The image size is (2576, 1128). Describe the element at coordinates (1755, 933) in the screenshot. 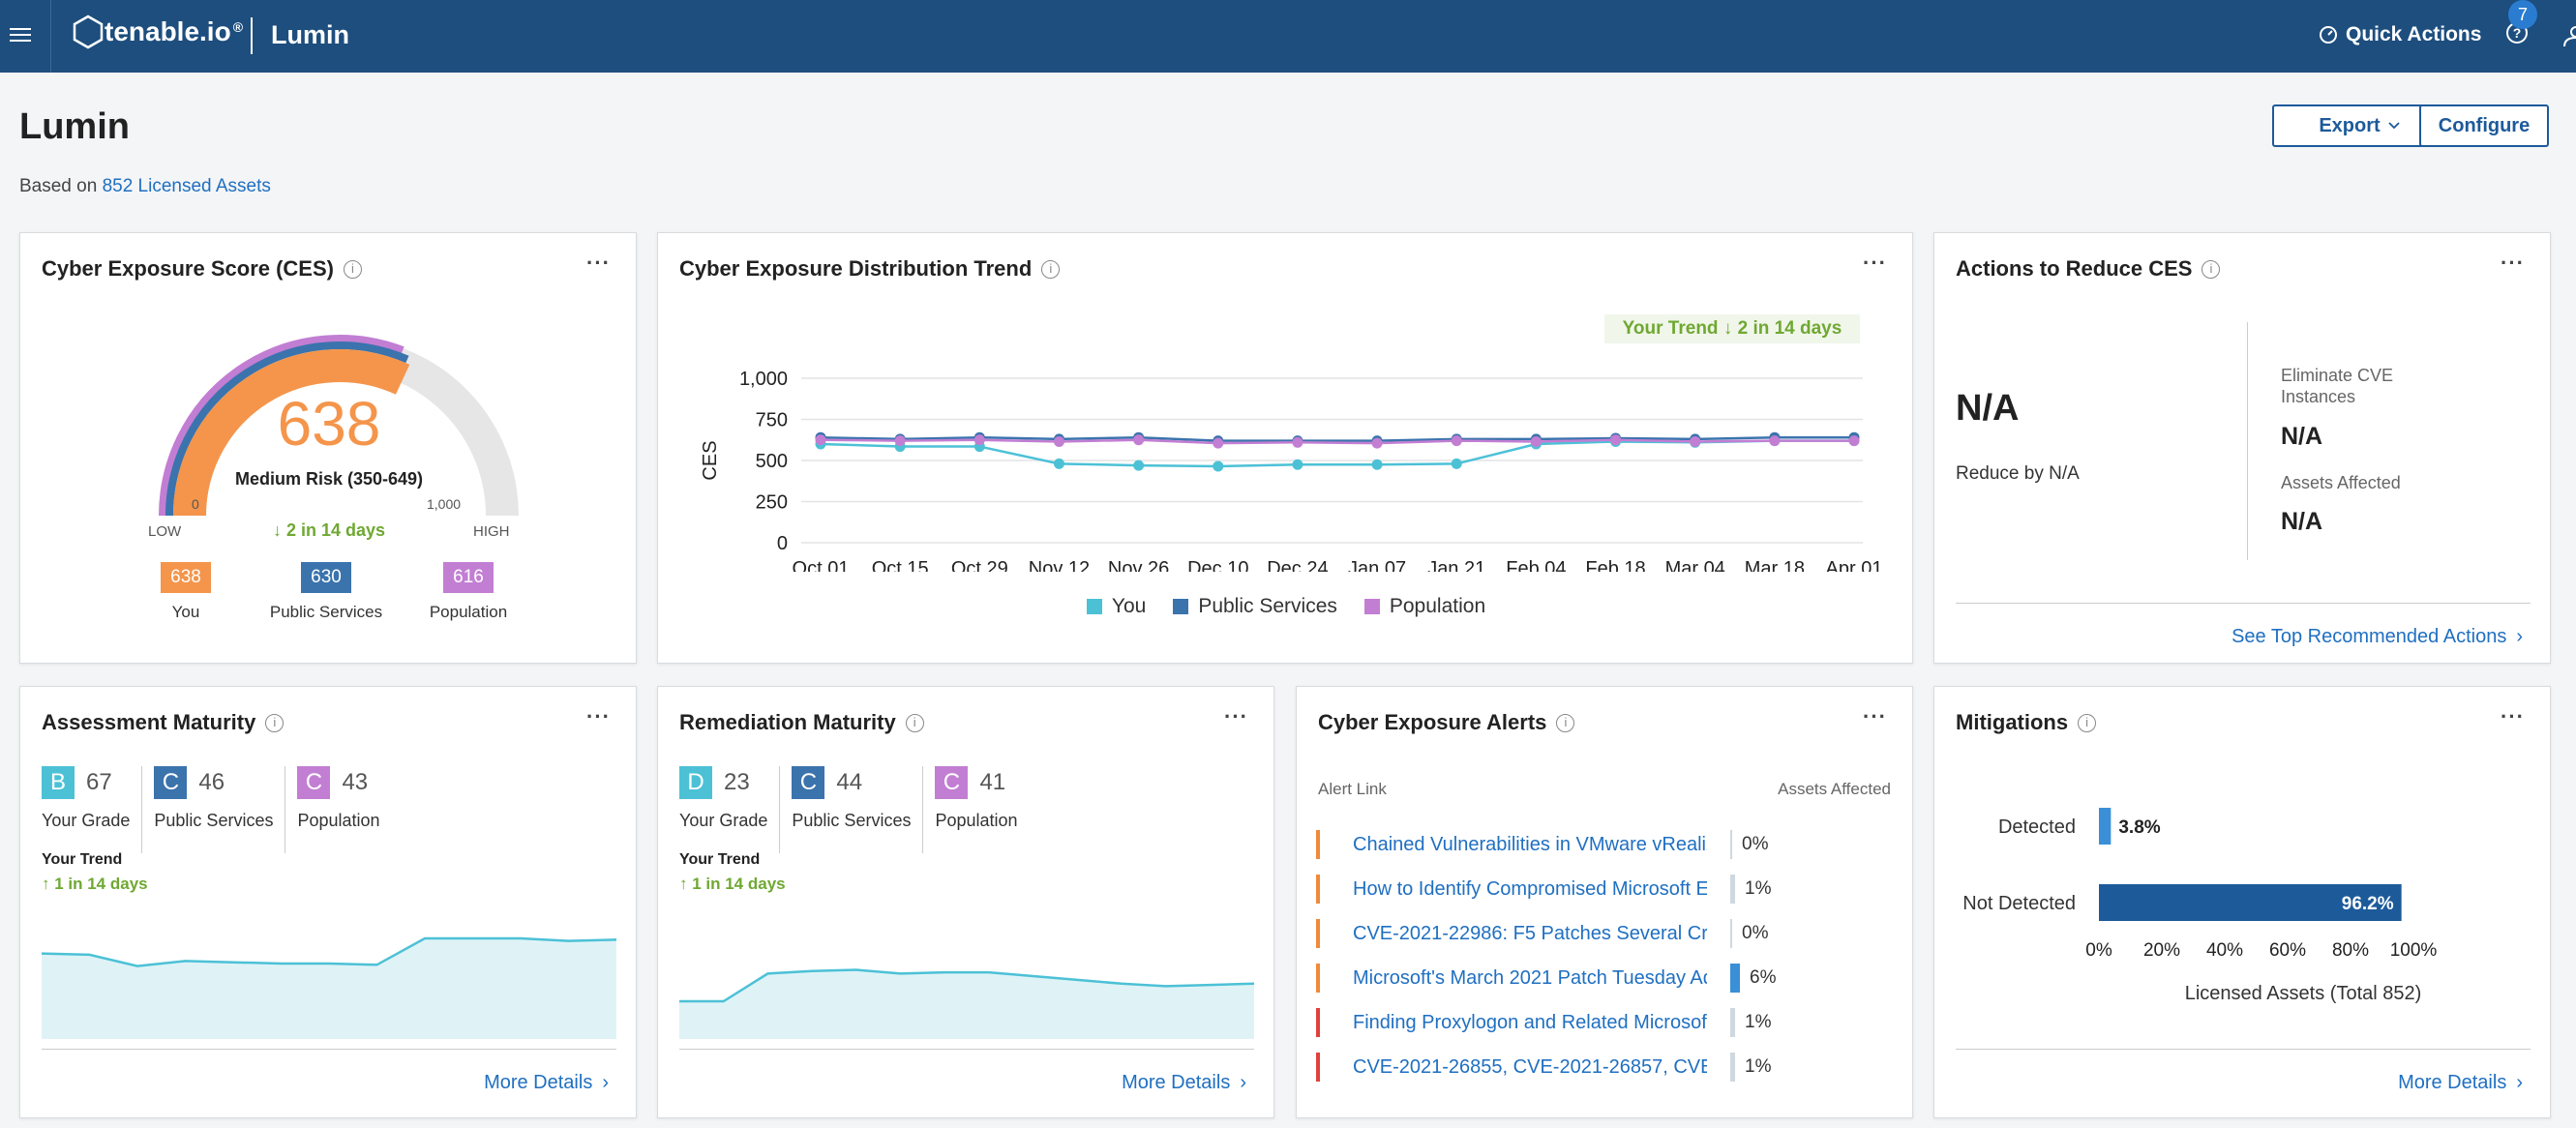

I see `assets-value: 0%` at that location.